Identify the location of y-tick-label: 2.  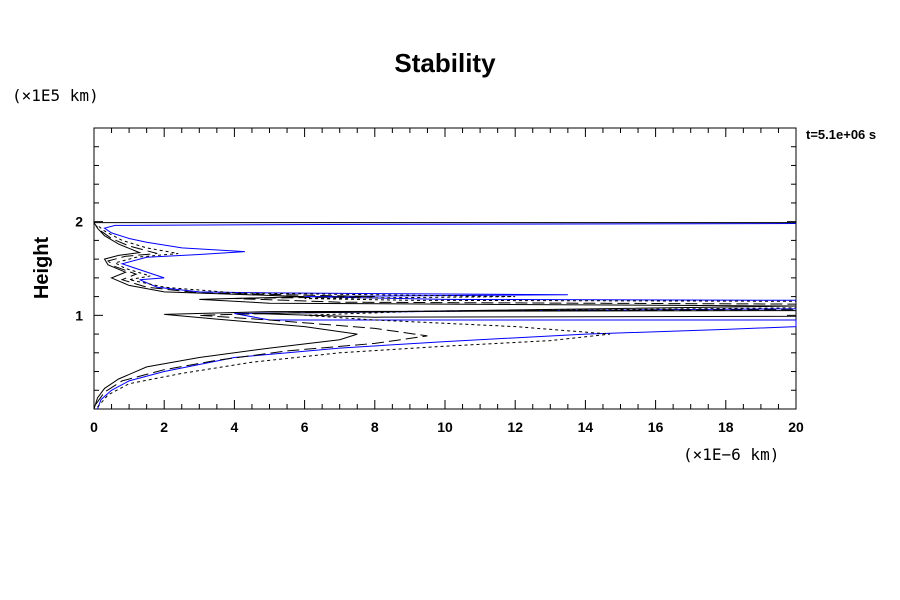
(79, 222).